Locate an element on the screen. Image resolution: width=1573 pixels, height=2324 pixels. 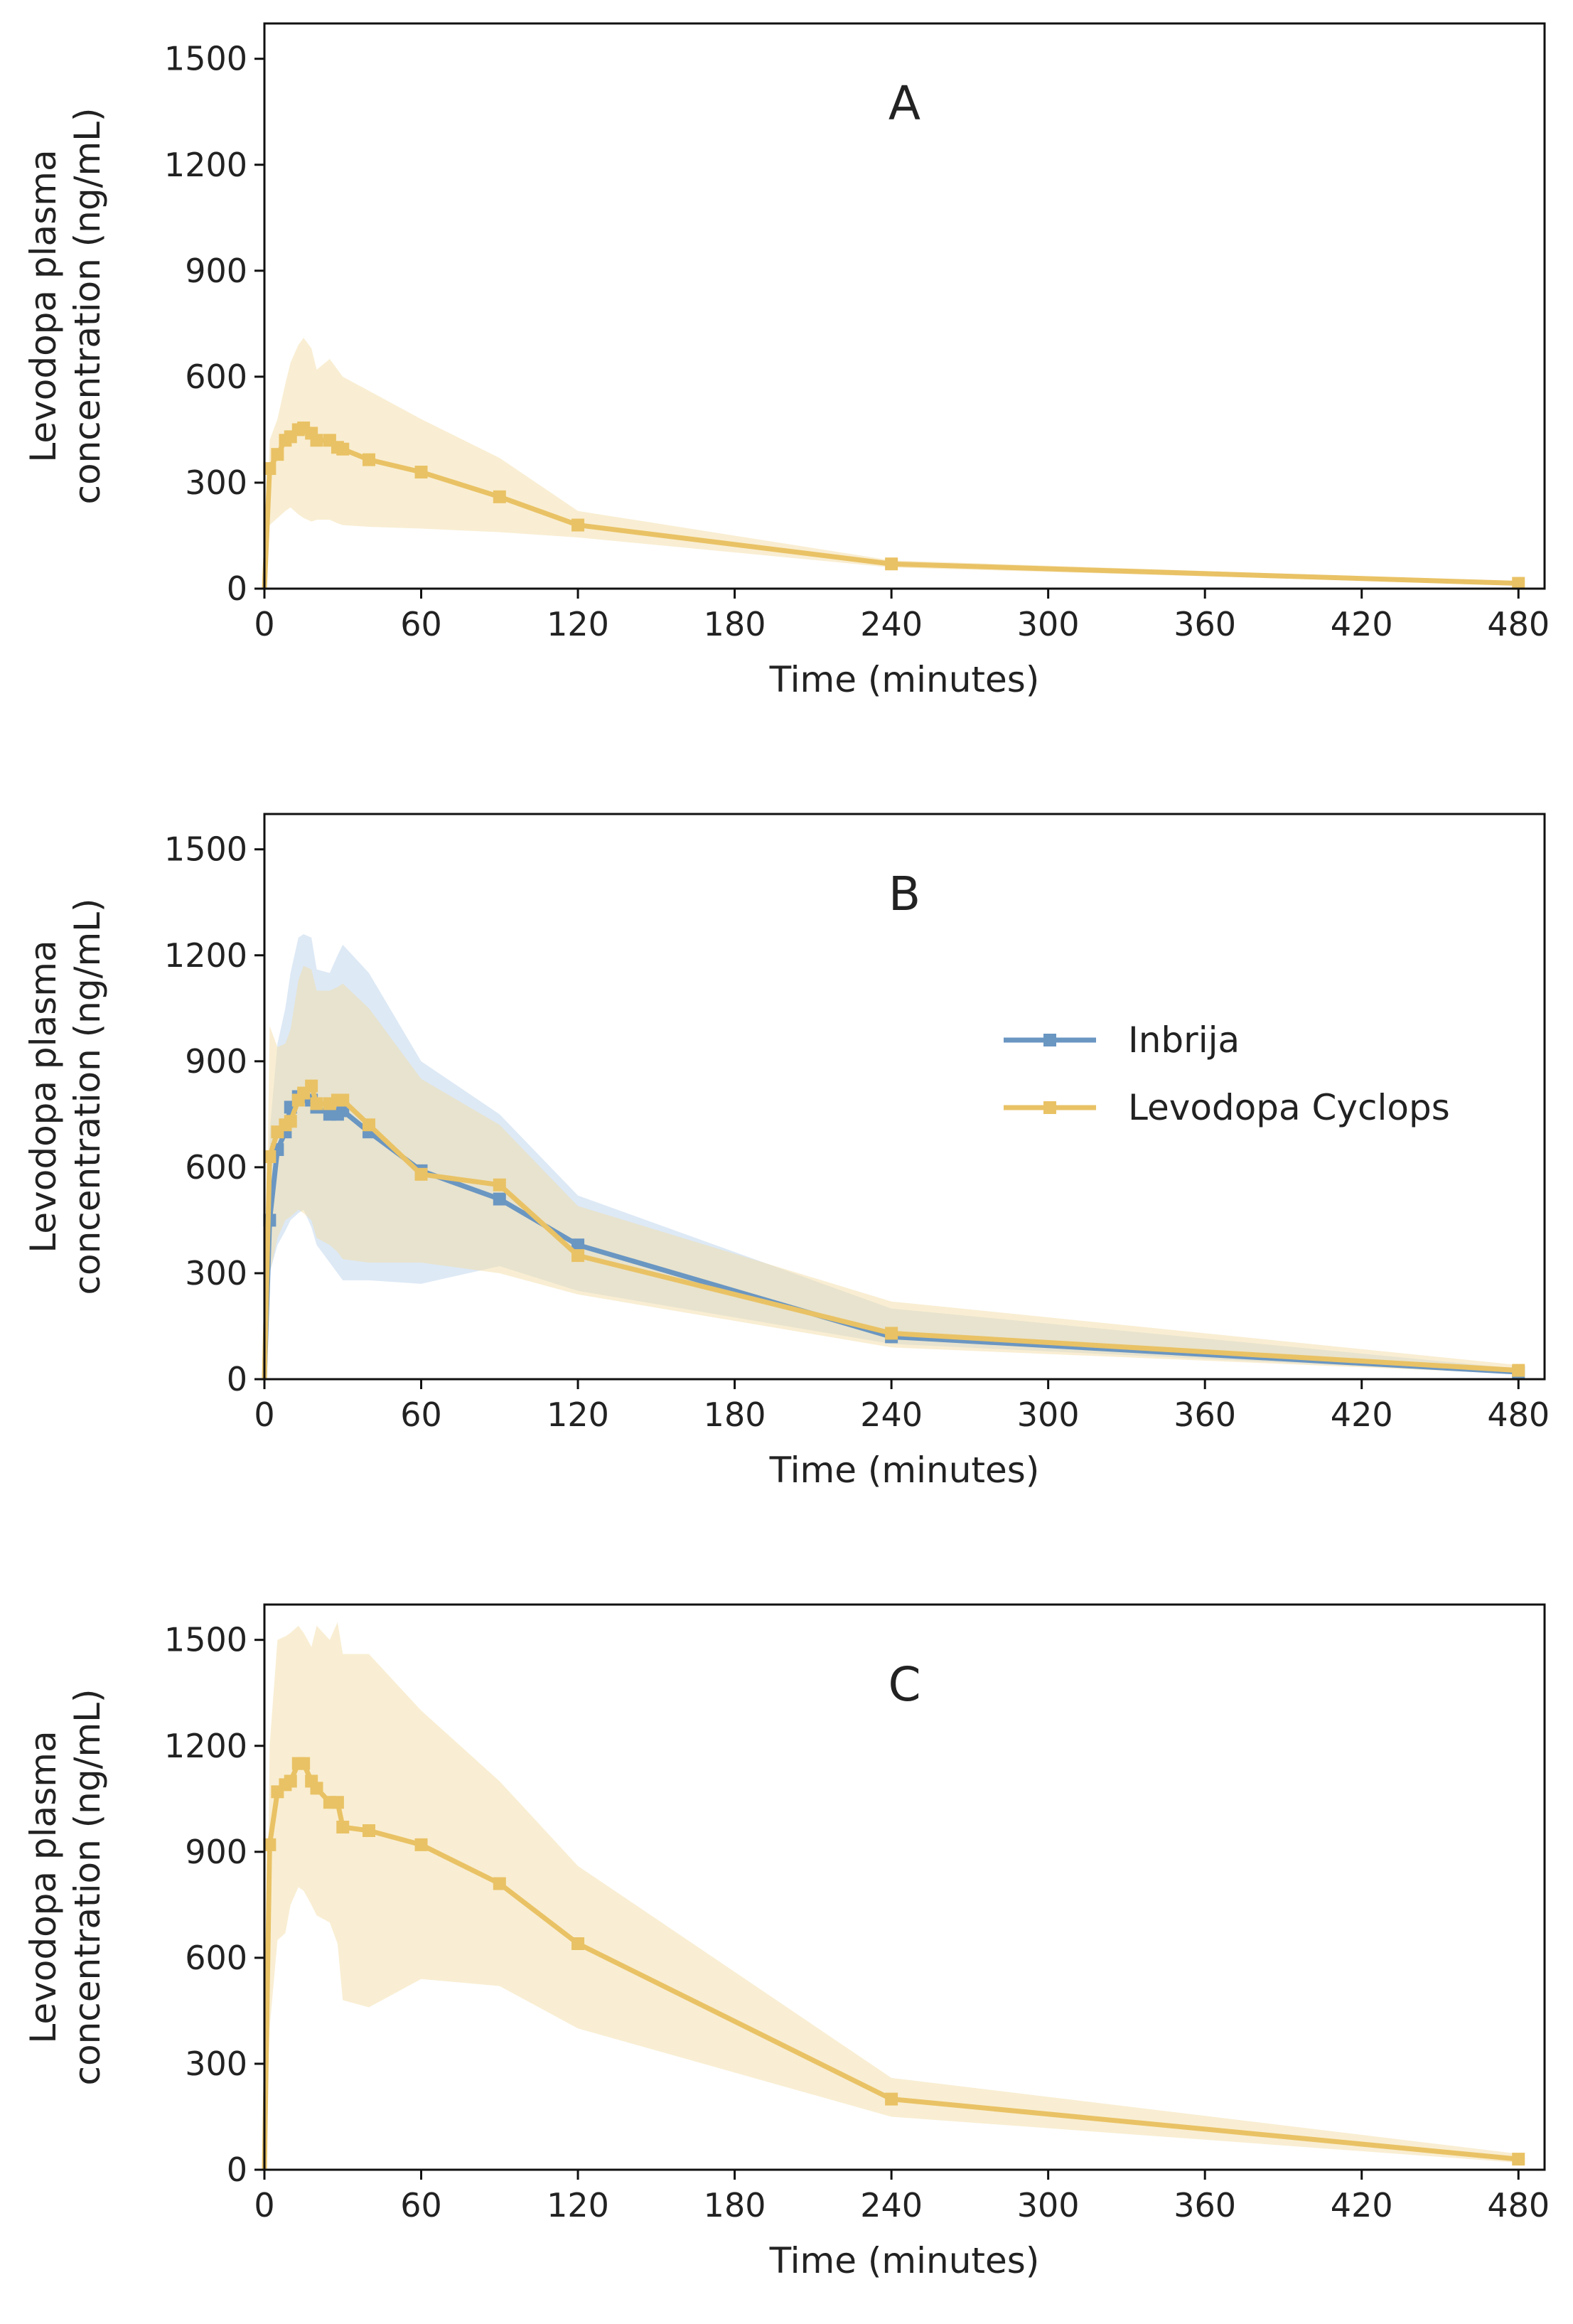
panel-c-y-axis-title-line: concentration (ng/mL) is located at coordinates (87, 1886).